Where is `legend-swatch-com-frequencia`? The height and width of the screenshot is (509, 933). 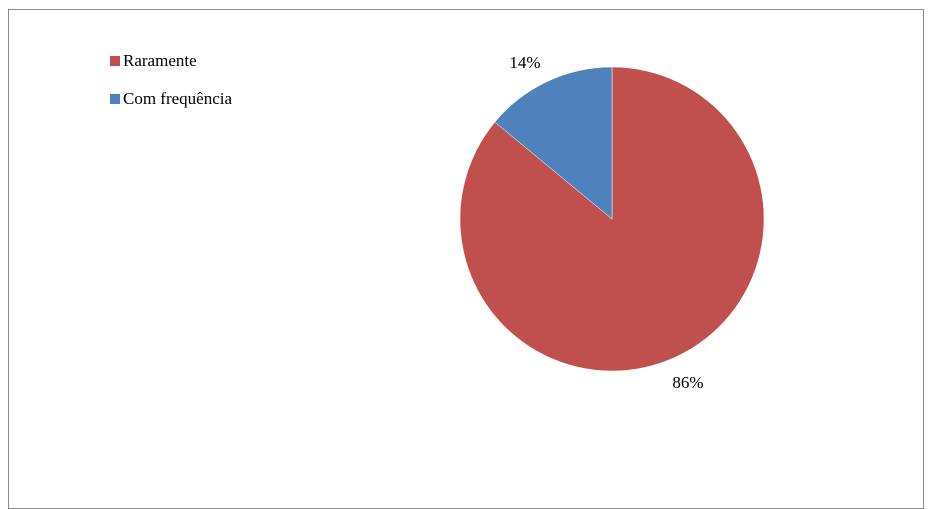 legend-swatch-com-frequencia is located at coordinates (115, 99).